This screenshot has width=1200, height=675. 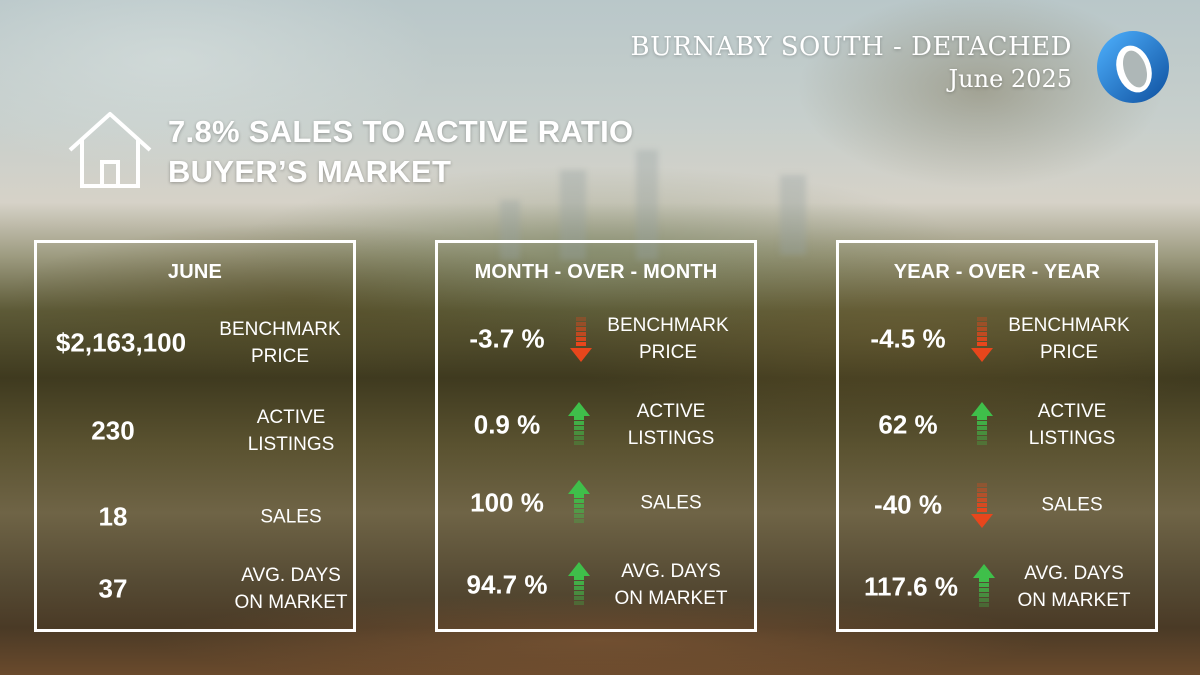 What do you see at coordinates (113, 588) in the screenshot?
I see `metric-value: 37` at bounding box center [113, 588].